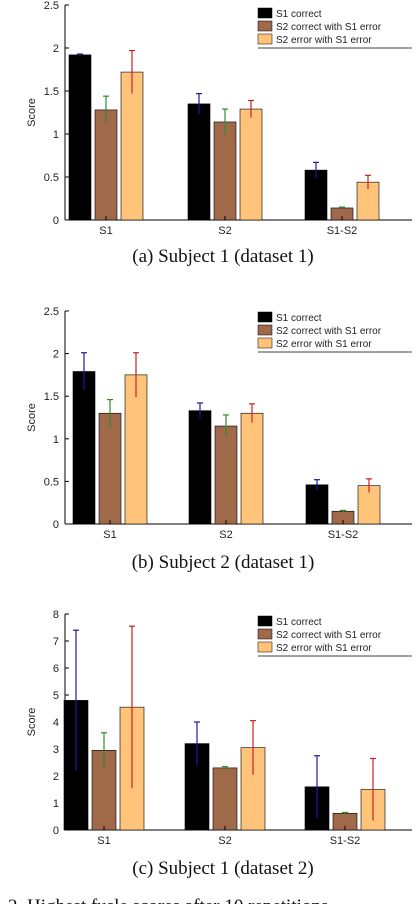 The image size is (416, 904). What do you see at coordinates (223, 562) in the screenshot?
I see `panel-caption: (b) Subject 2 (dataset 1)` at bounding box center [223, 562].